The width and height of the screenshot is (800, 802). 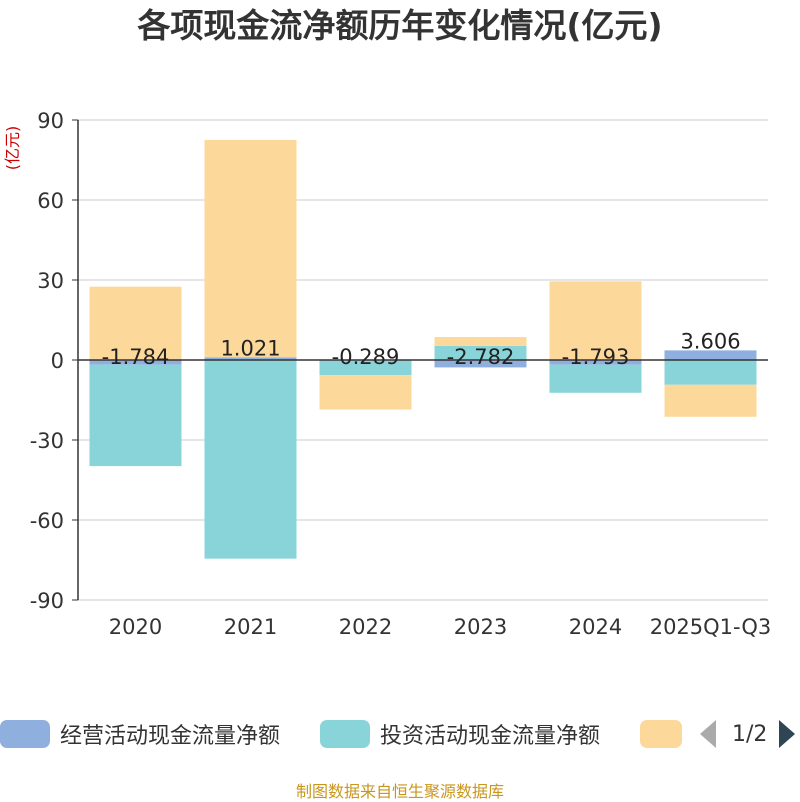 What do you see at coordinates (250, 358) in the screenshot?
I see `bar-operating-2021` at bounding box center [250, 358].